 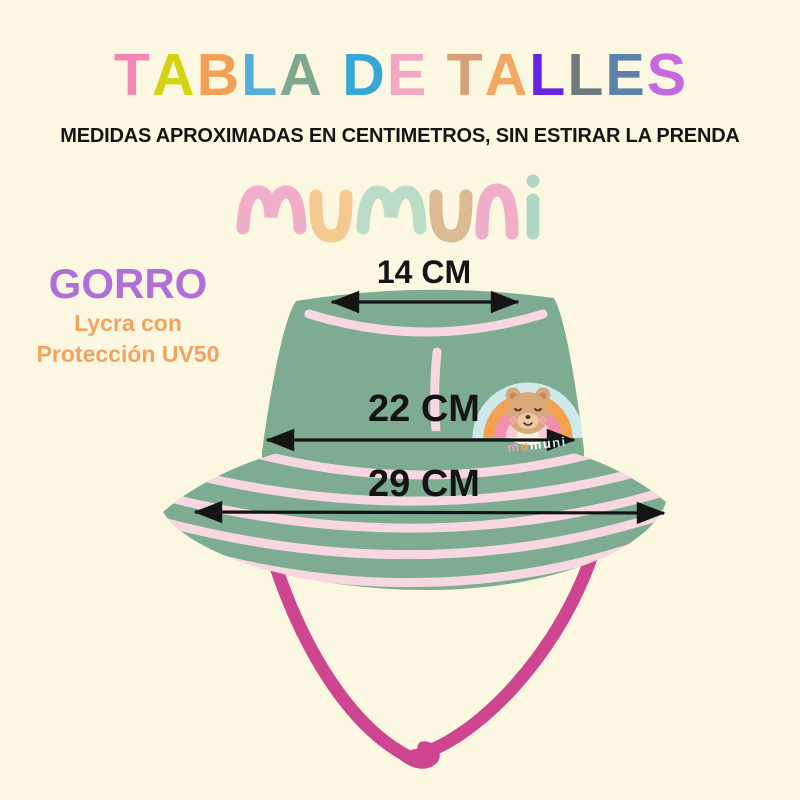 I want to click on product-name: GORRO, so click(x=128, y=283).